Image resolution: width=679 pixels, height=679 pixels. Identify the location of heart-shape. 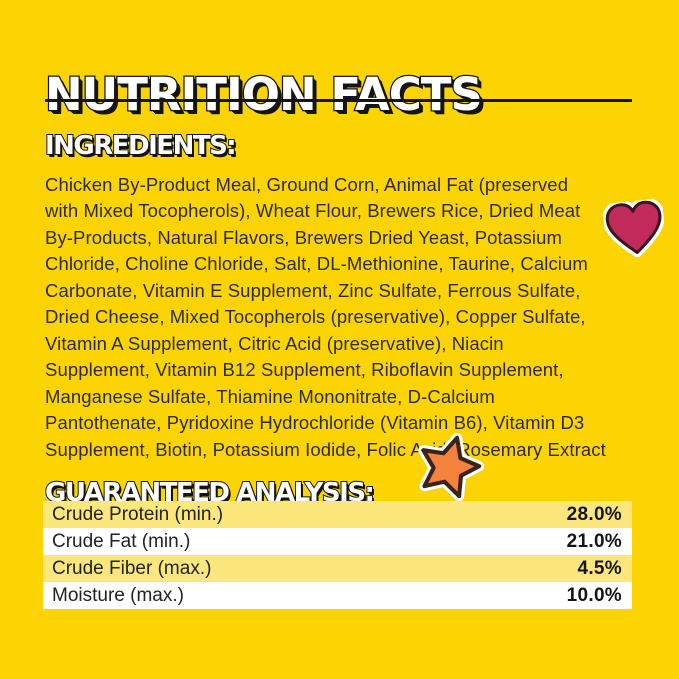
(633, 227).